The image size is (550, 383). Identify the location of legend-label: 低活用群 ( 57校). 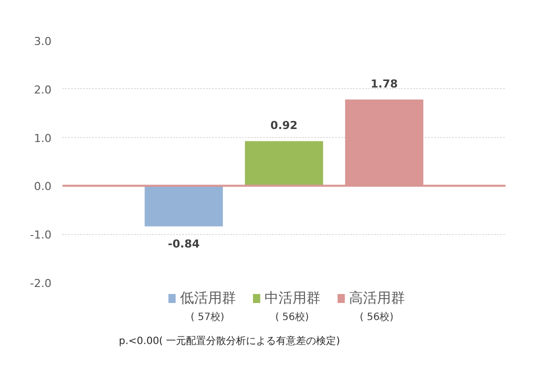
(208, 306).